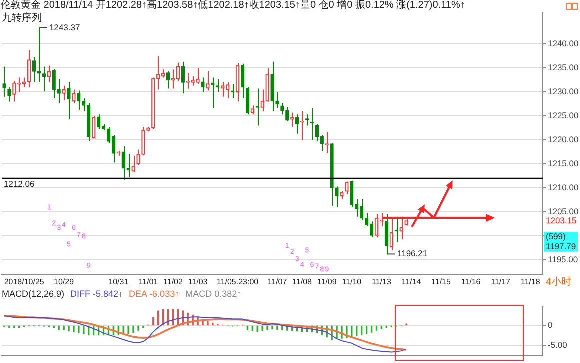 This screenshot has width=580, height=363. What do you see at coordinates (442, 281) in the screenshot?
I see `x-tick-label: 11/15` at bounding box center [442, 281].